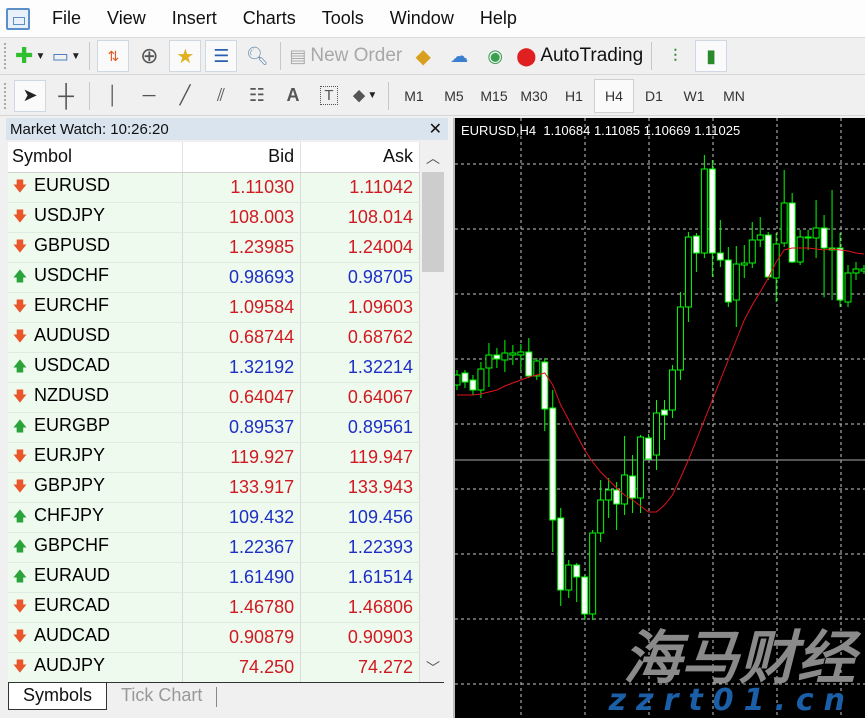  Describe the element at coordinates (346, 55) in the screenshot. I see `new-order-button: ▤ New Order` at that location.